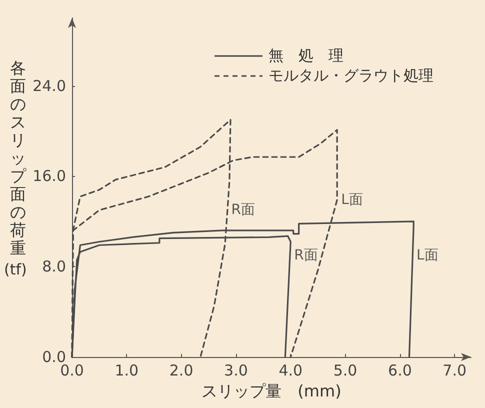 The image size is (485, 408). Describe the element at coordinates (306, 55) in the screenshot. I see `legend-label: 無 処 理` at that location.